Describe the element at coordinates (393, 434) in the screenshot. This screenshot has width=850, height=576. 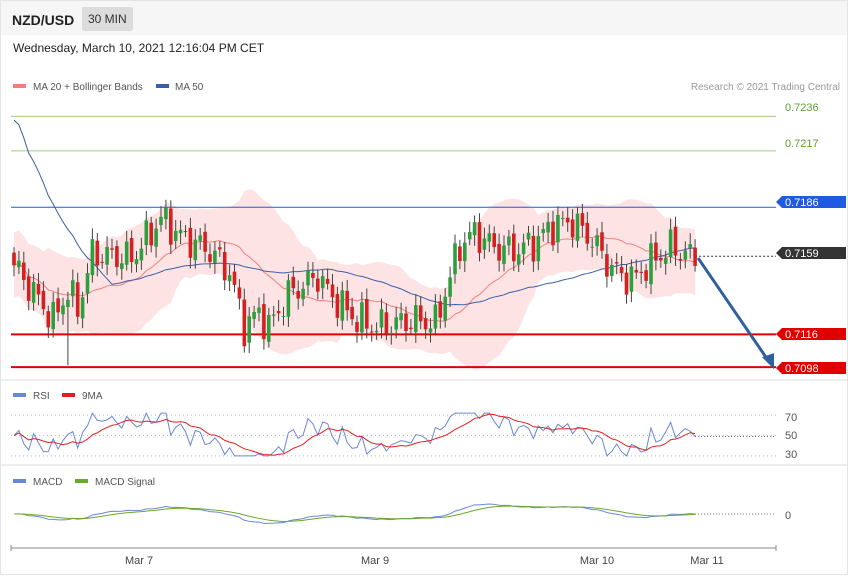
I see `rsi-panel` at that location.